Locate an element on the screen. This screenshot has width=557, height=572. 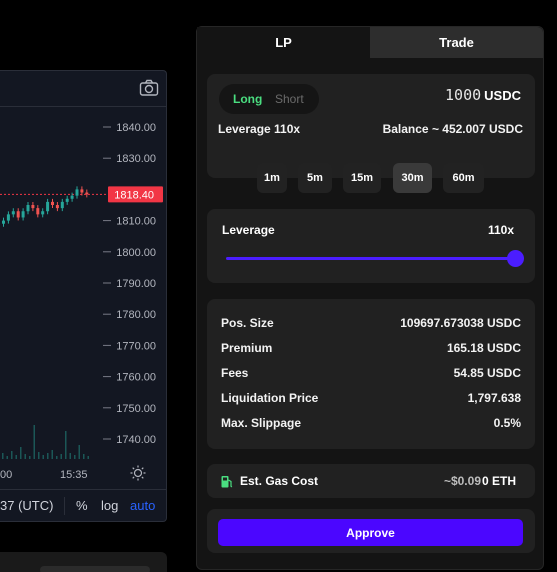
amount-value: 1000 is located at coordinates (463, 95).